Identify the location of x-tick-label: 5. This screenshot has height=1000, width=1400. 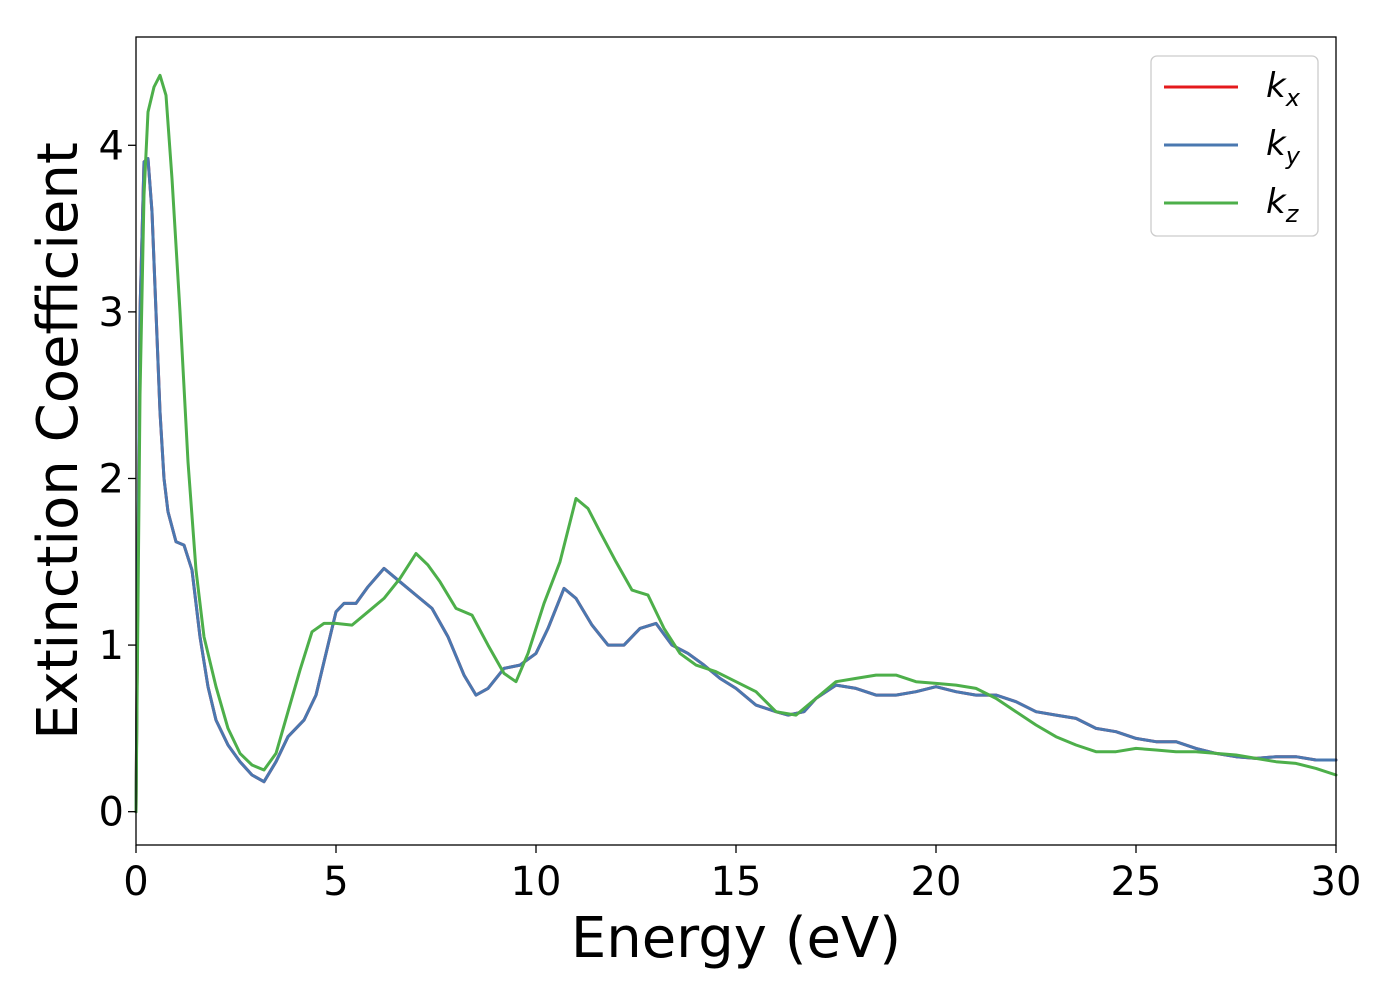
(335, 882).